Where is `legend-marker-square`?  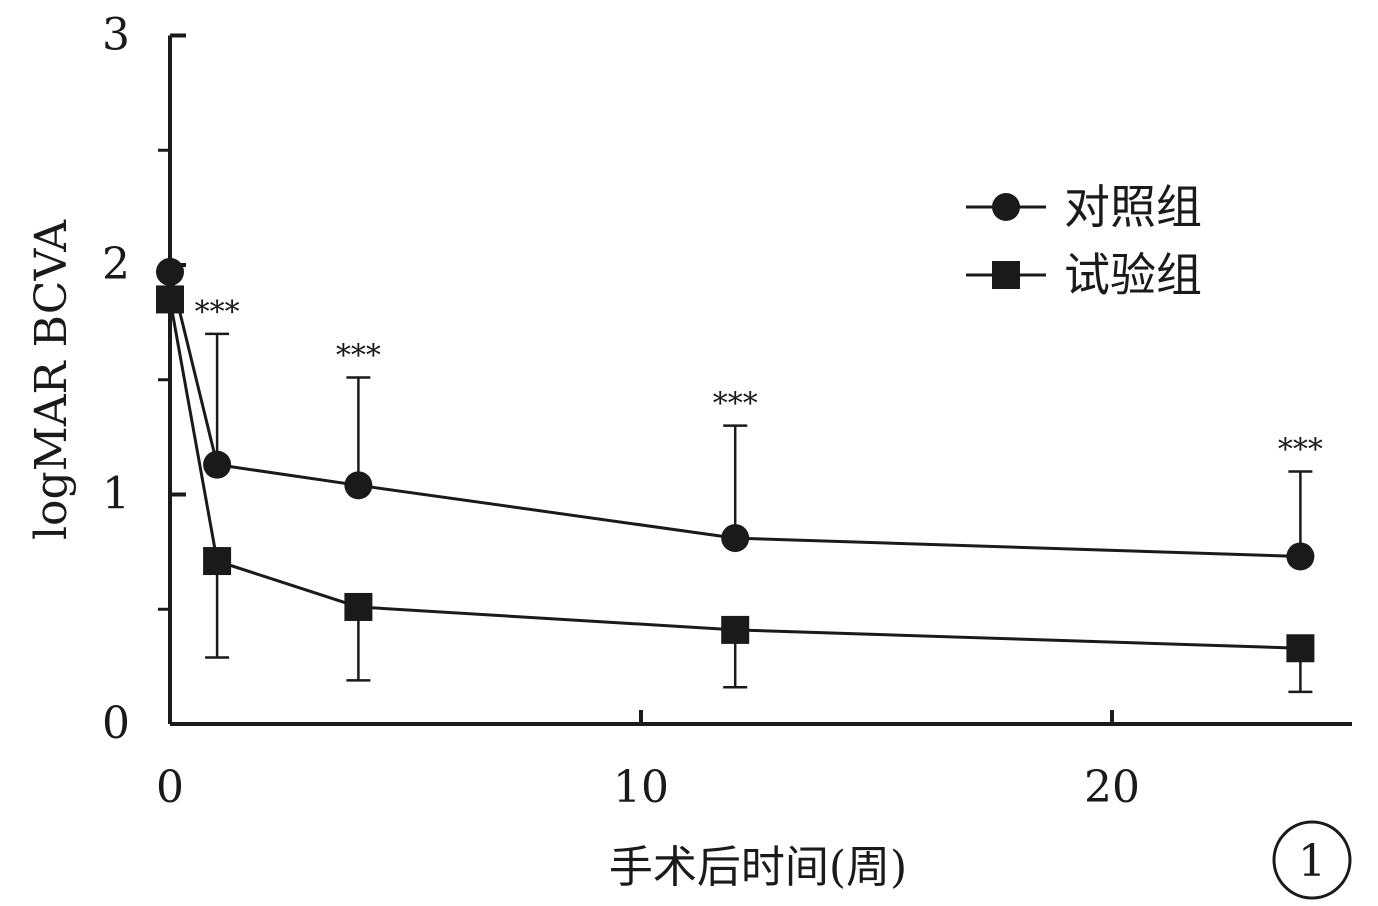
legend-marker-square is located at coordinates (1006, 275).